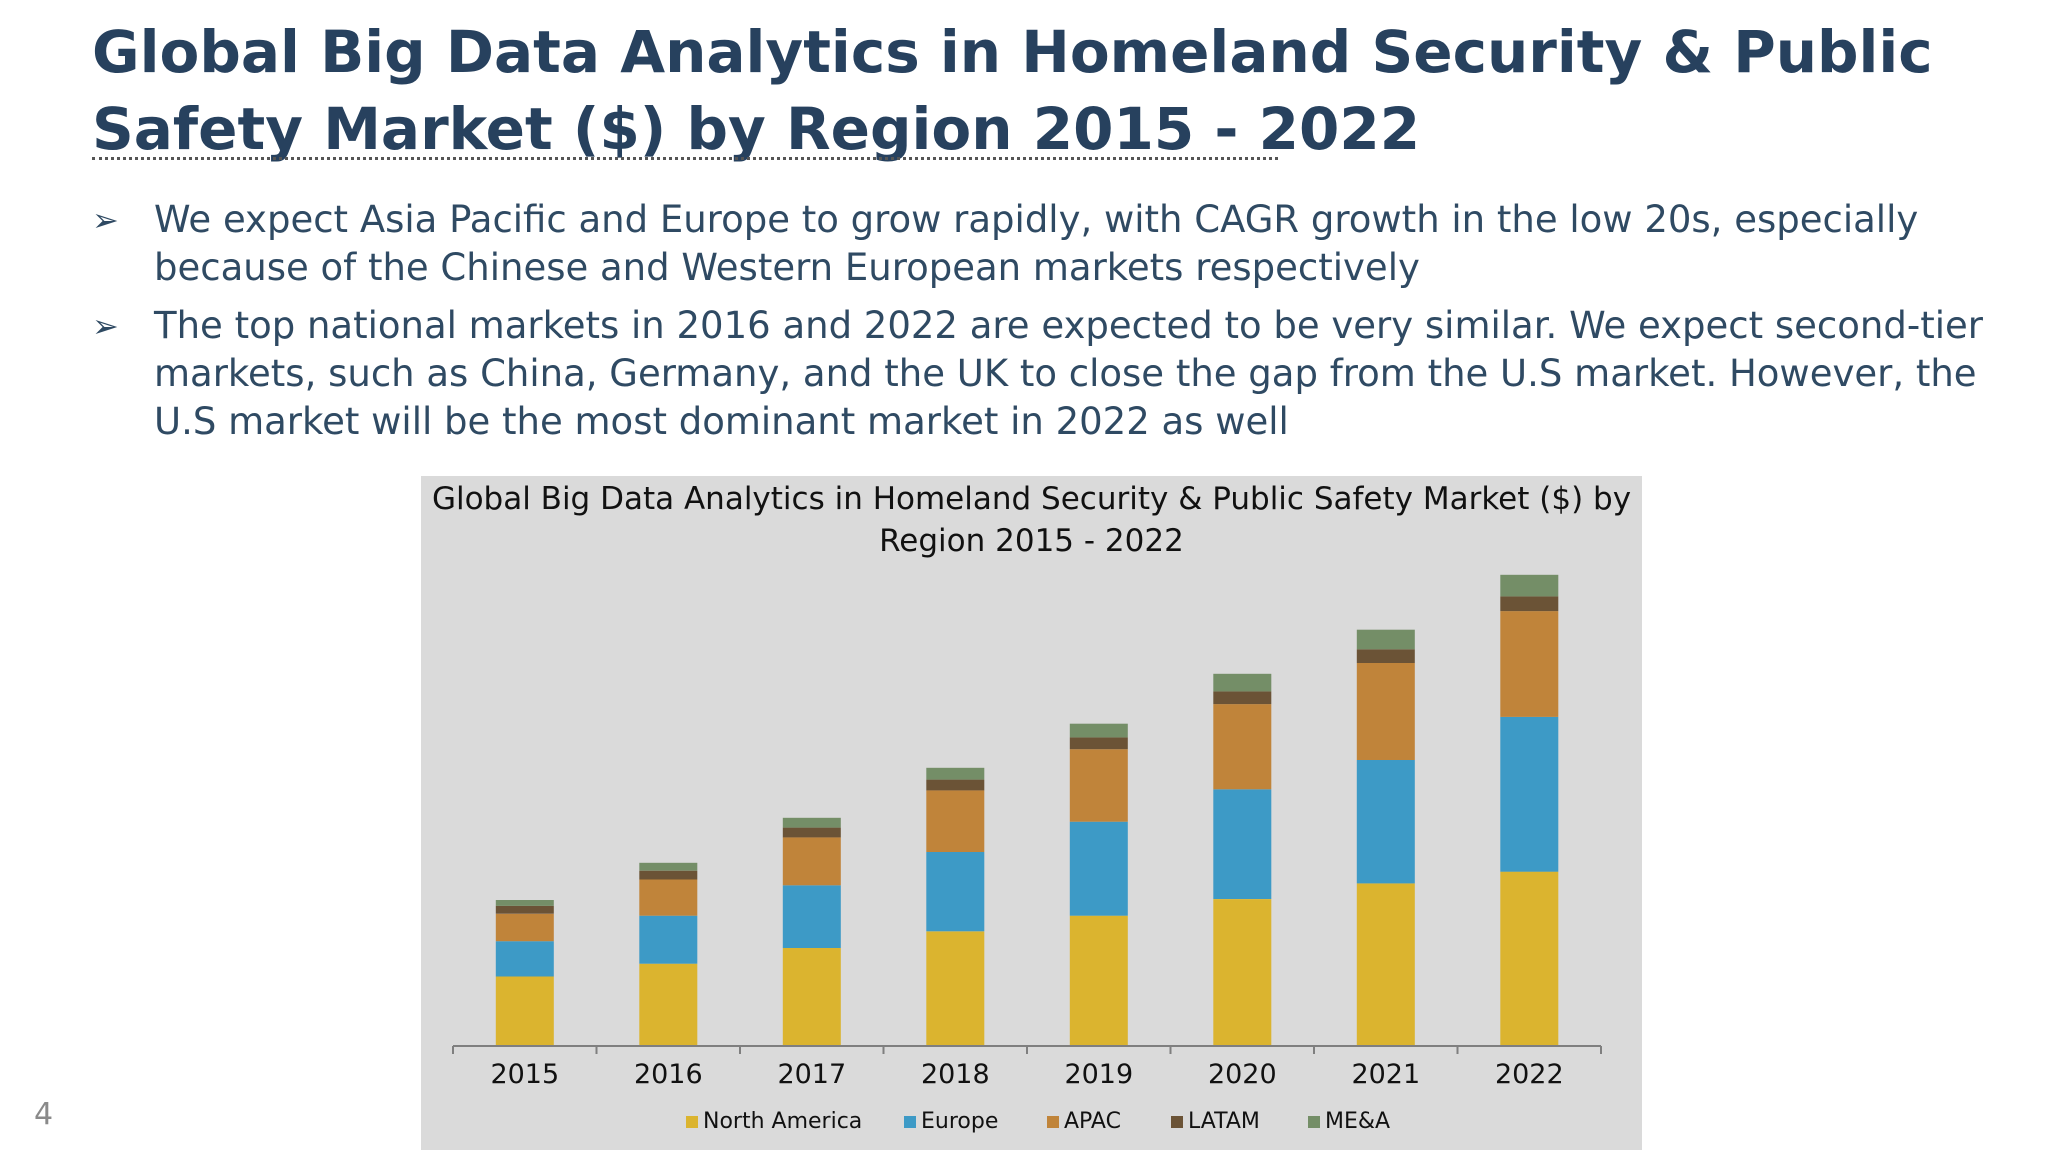  I want to click on x-tick-label: 2018, so click(955, 1074).